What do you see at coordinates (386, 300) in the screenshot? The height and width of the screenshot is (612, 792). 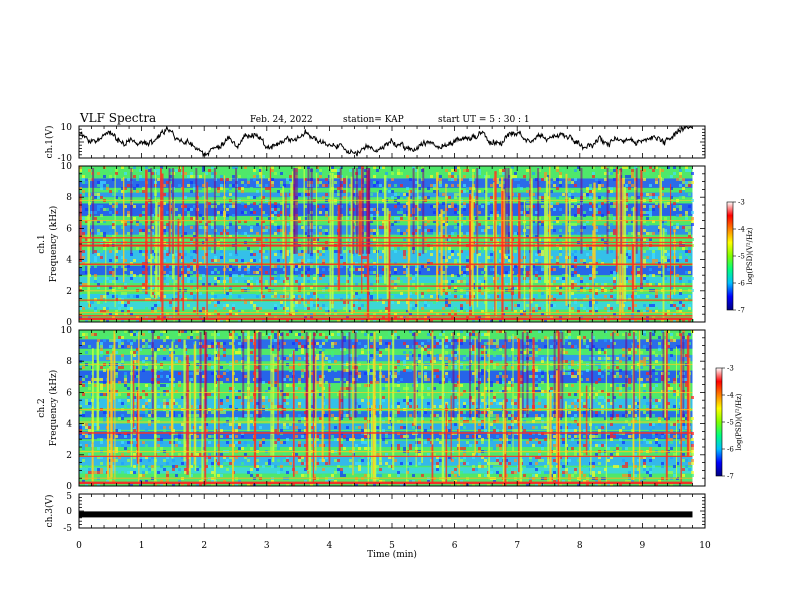 I see `spectrogram-line` at bounding box center [386, 300].